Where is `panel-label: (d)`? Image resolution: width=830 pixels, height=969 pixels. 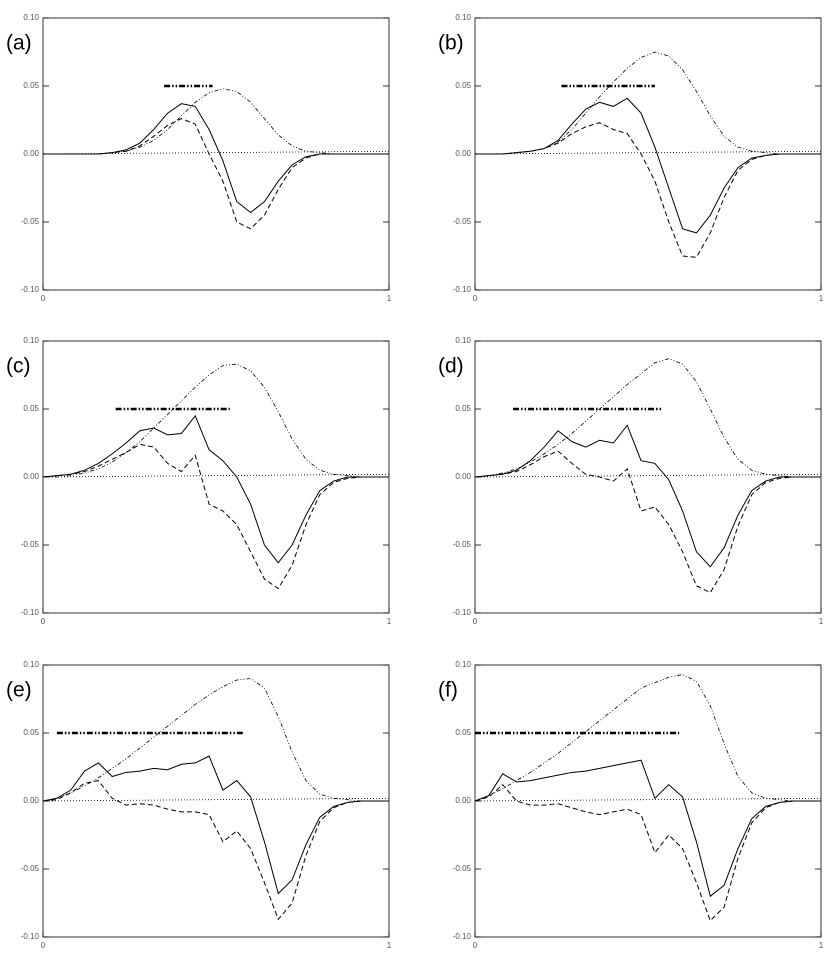 panel-label: (d) is located at coordinates (451, 366).